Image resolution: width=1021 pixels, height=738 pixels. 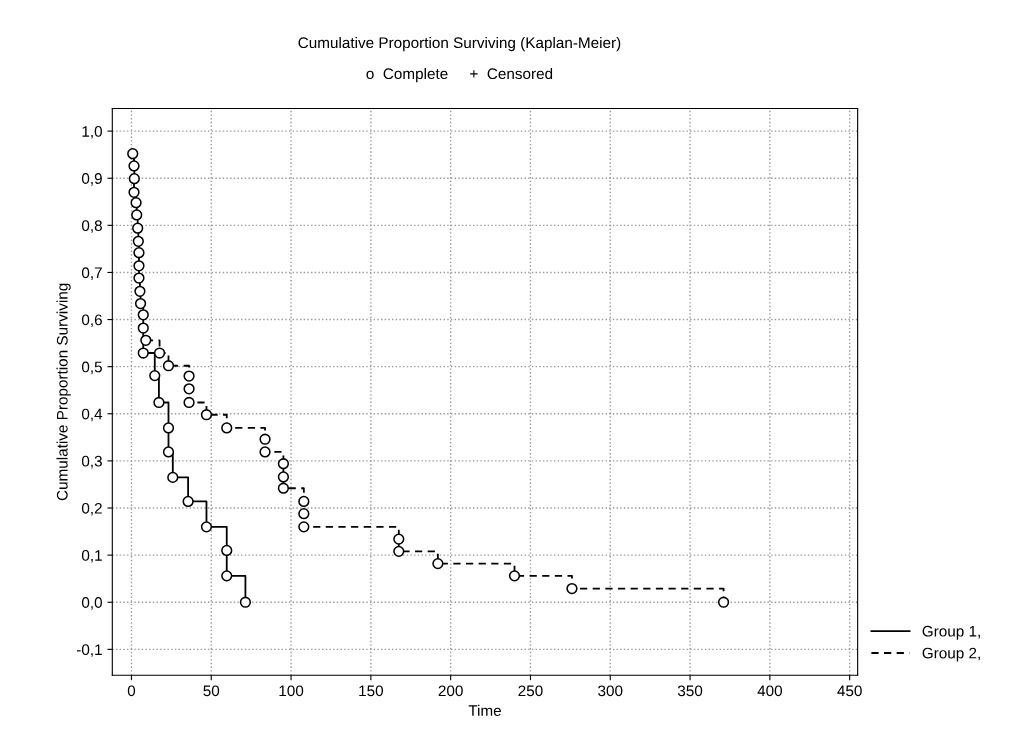 I want to click on y-tick-label: 1,0, so click(x=92, y=132).